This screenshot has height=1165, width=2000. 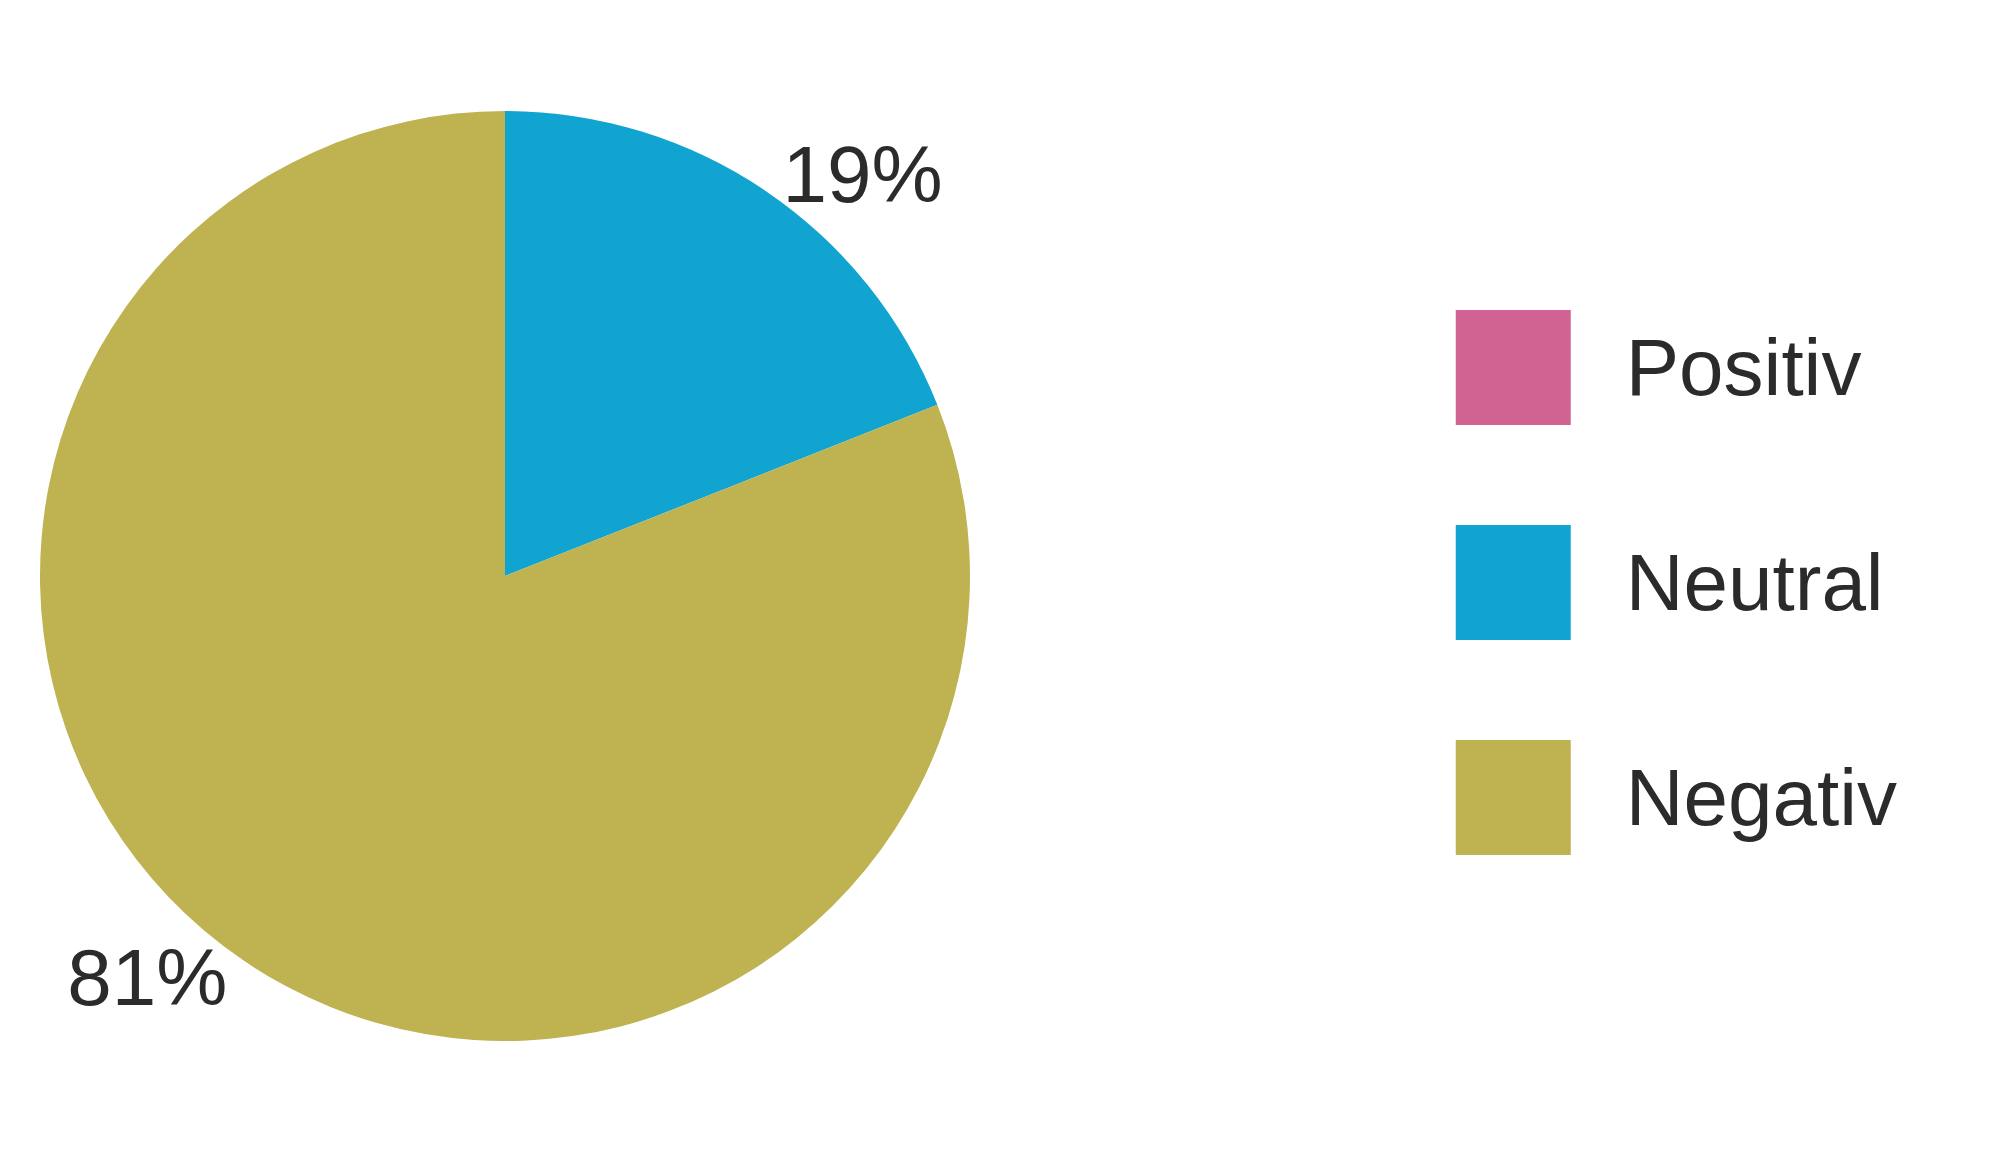 I want to click on legend-label: Negativ, so click(x=1761, y=797).